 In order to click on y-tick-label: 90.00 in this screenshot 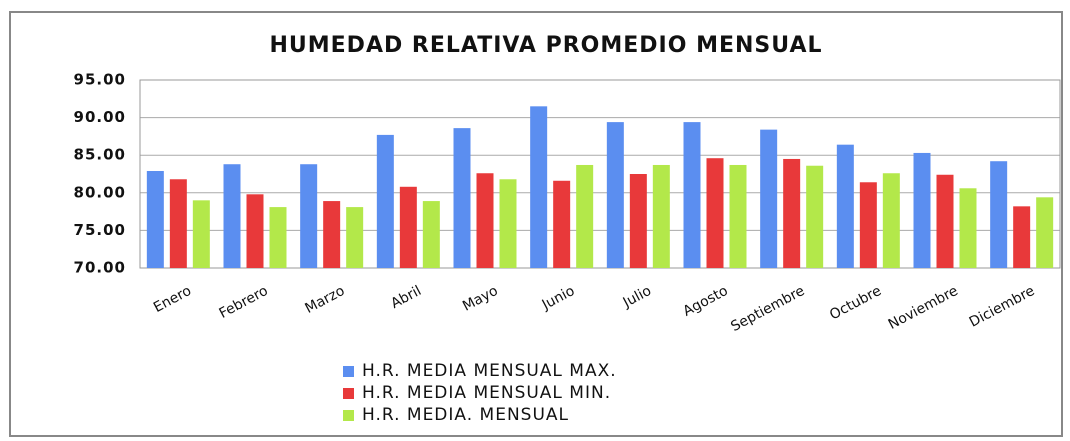, I will do `click(100, 117)`.